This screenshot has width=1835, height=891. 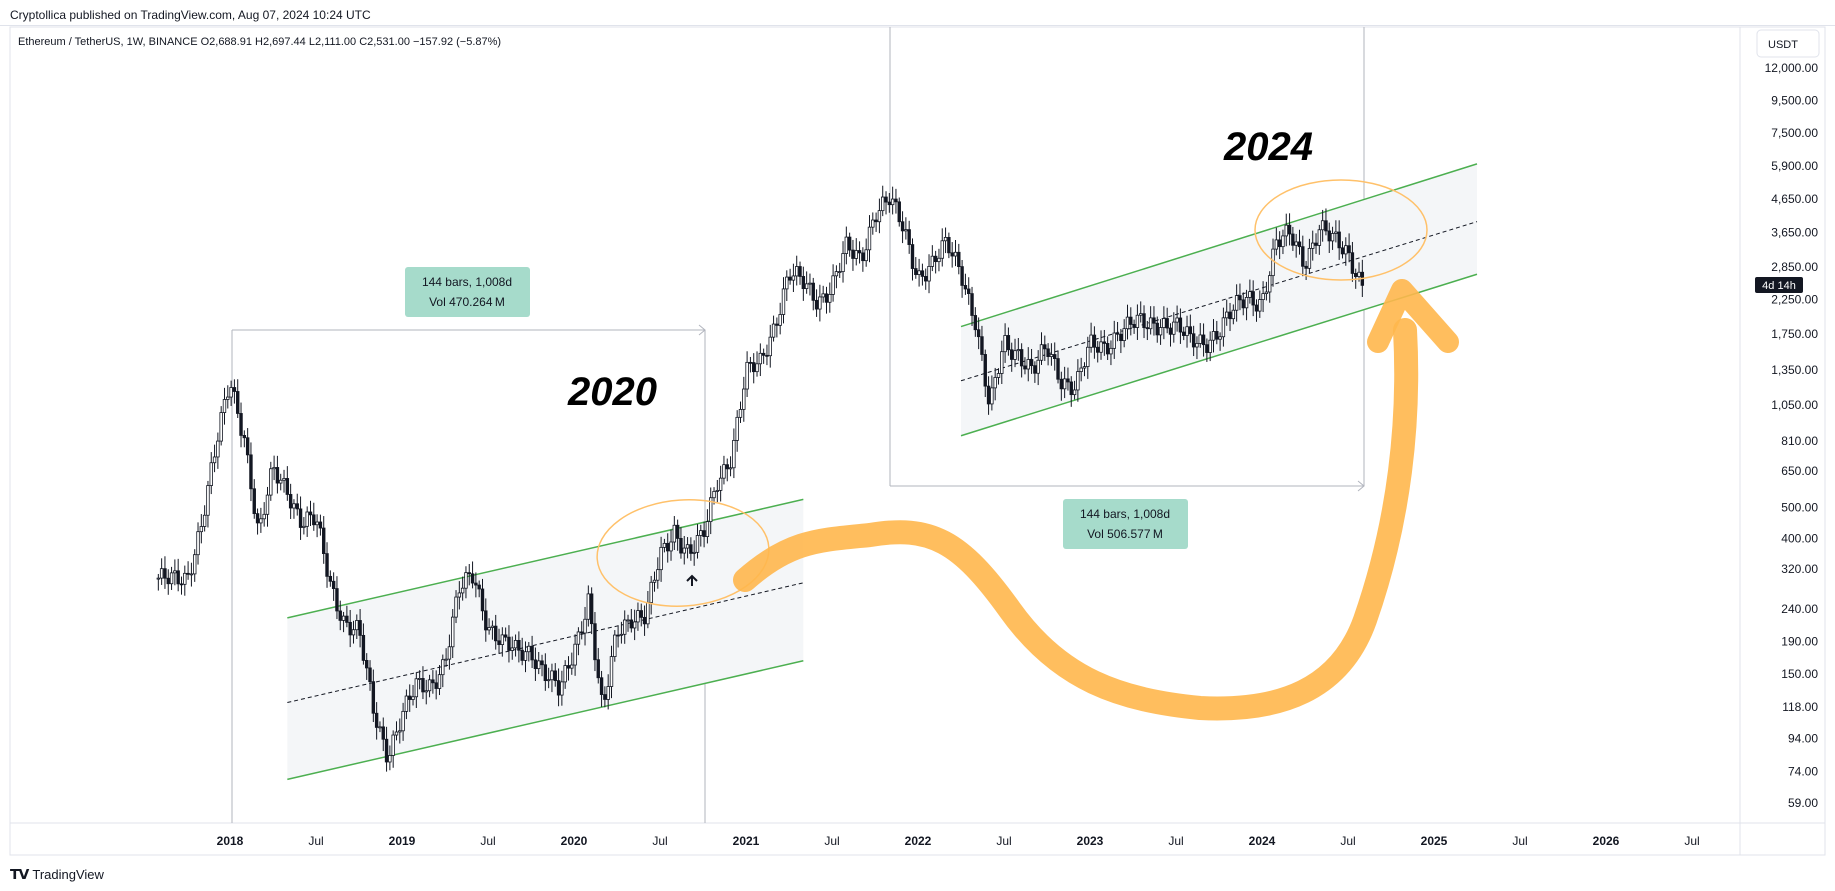 I want to click on price-tick-label: 2,850.00, so click(x=1794, y=267).